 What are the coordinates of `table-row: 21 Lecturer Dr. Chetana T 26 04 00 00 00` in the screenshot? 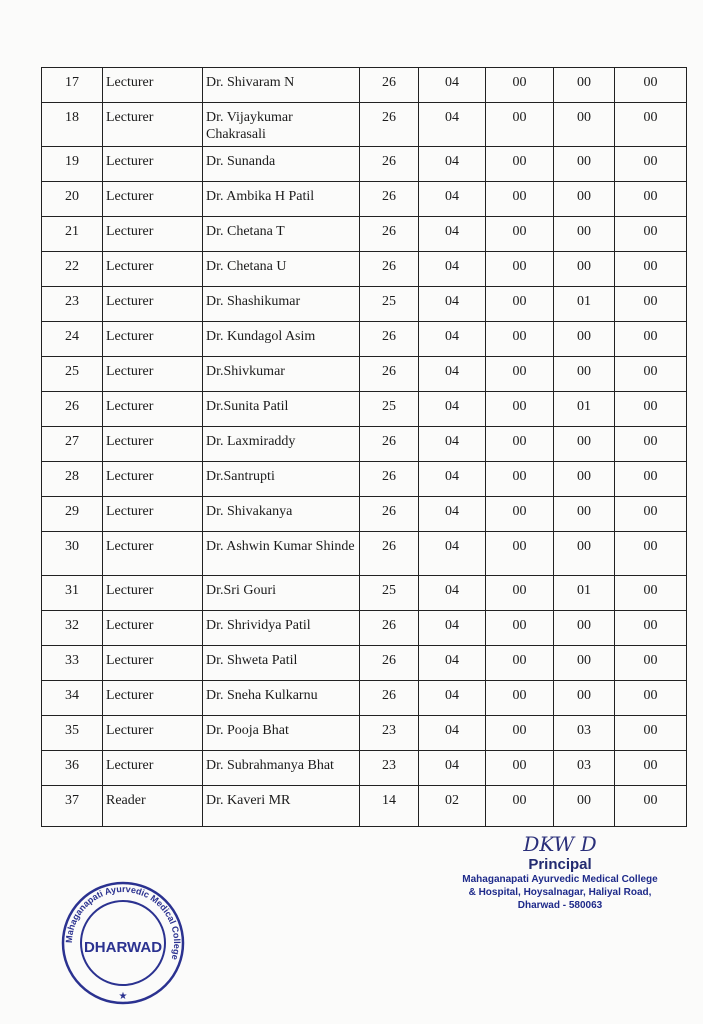 It's located at (364, 234).